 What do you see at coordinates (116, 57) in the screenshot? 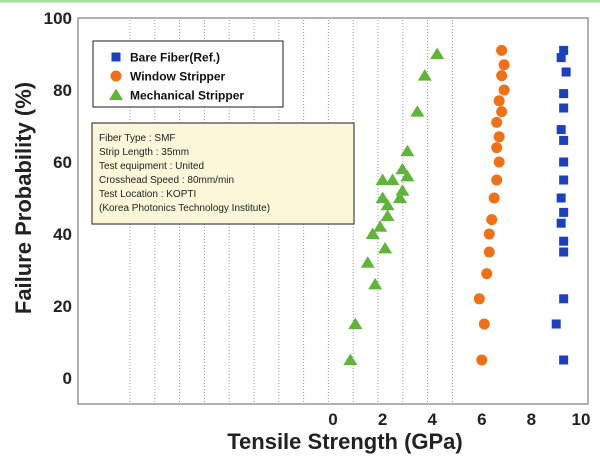
I see `legend-marker-bare-fiber-ref` at bounding box center [116, 57].